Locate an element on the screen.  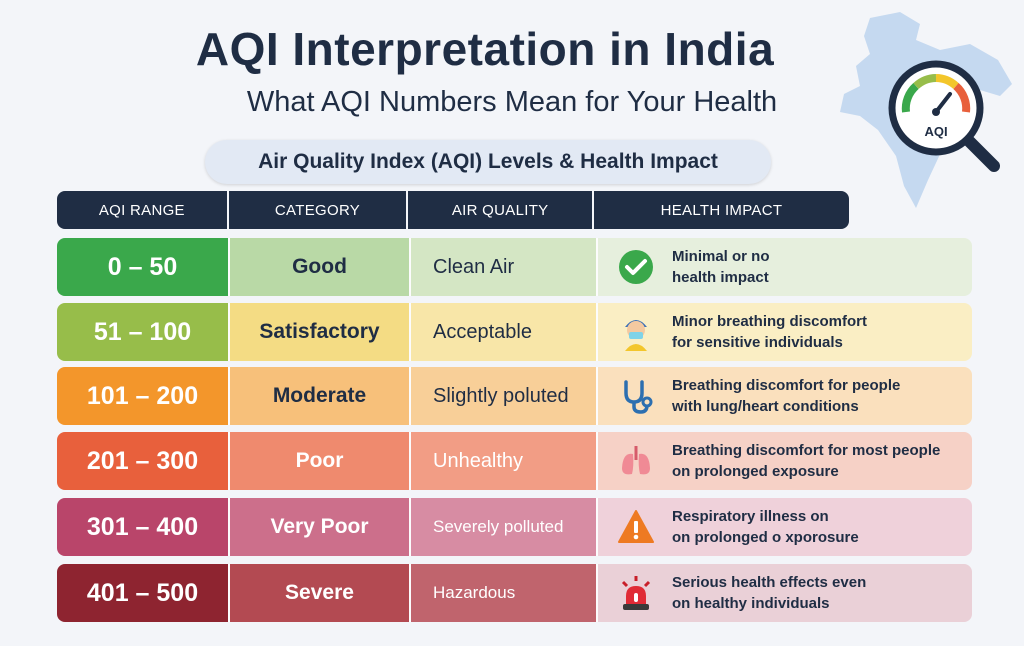
column-header-aqi-range: AQI RANGE is located at coordinates (143, 210).